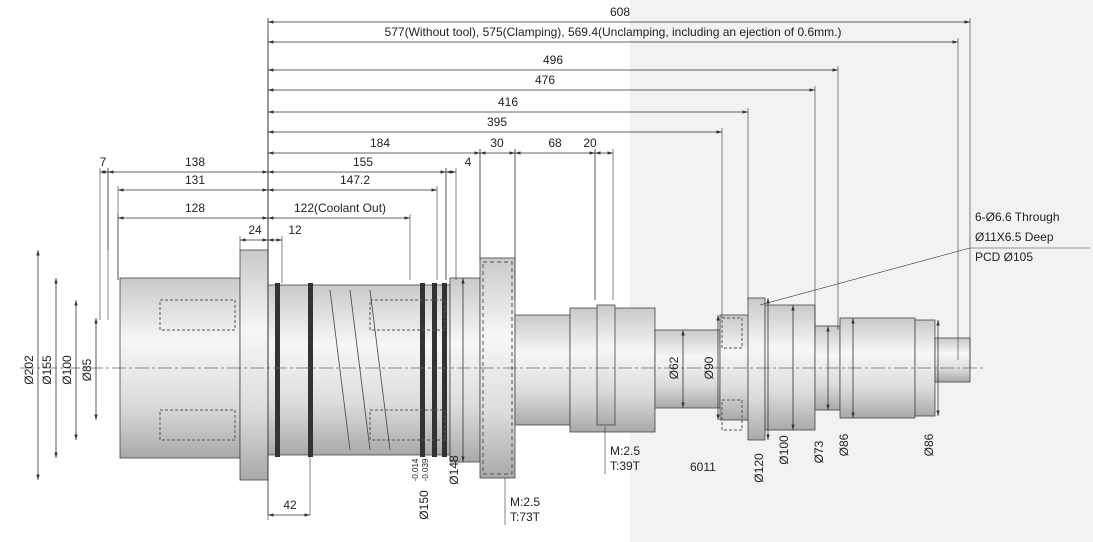  What do you see at coordinates (454, 470) in the screenshot?
I see `diameter-label: Ø148` at bounding box center [454, 470].